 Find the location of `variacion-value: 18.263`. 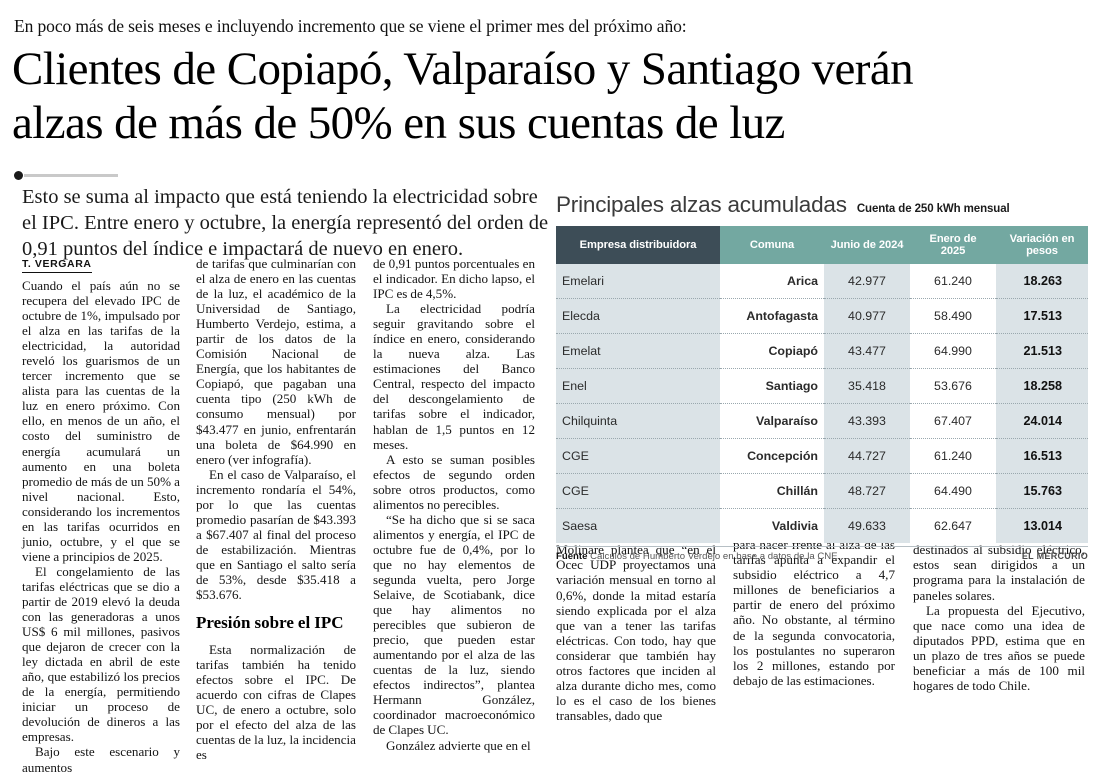

variacion-value: 18.263 is located at coordinates (1042, 281).